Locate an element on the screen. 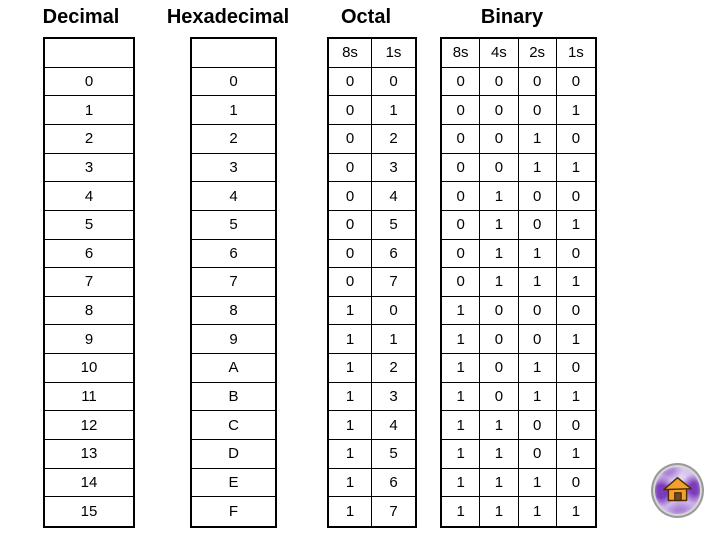 The width and height of the screenshot is (720, 540). table-header-cell: 8s is located at coordinates (350, 53).